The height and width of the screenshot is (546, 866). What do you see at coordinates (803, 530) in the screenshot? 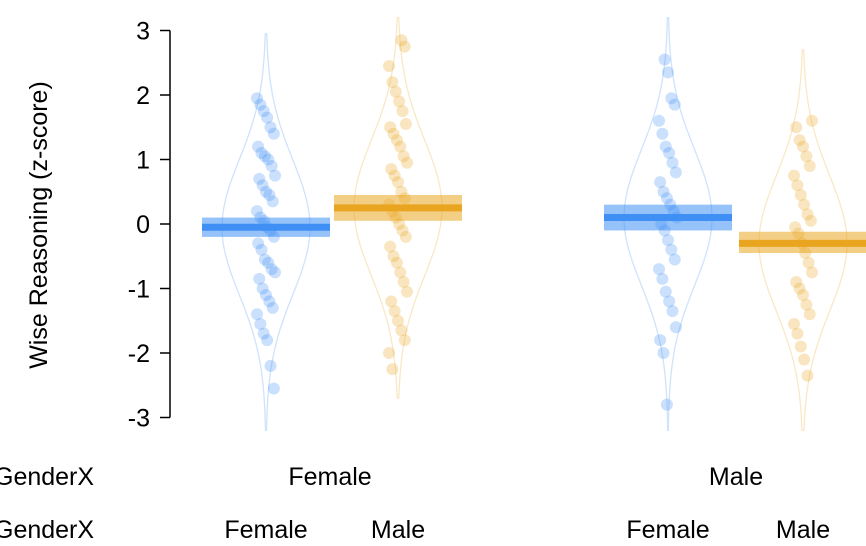
I see `inner-label-male-male: Male` at bounding box center [803, 530].